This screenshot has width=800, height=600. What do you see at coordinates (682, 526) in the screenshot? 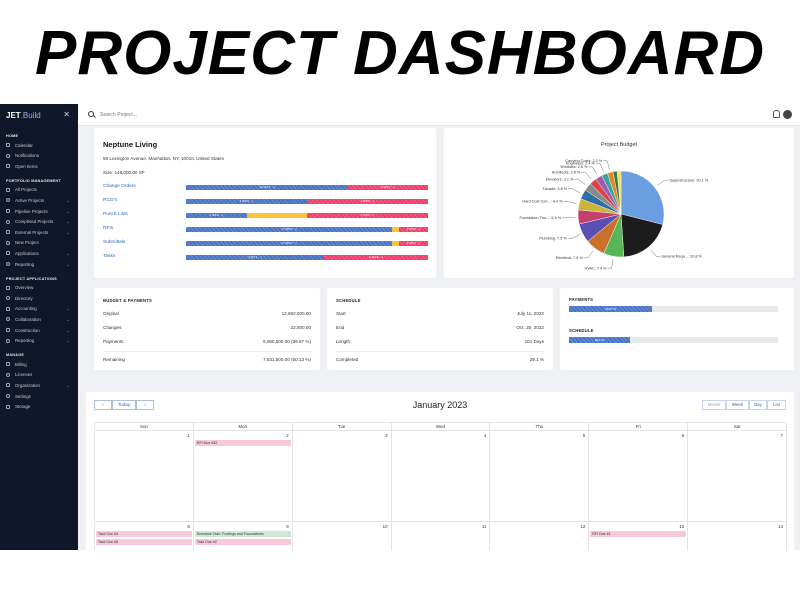
I see `day-number: 13` at bounding box center [682, 526].